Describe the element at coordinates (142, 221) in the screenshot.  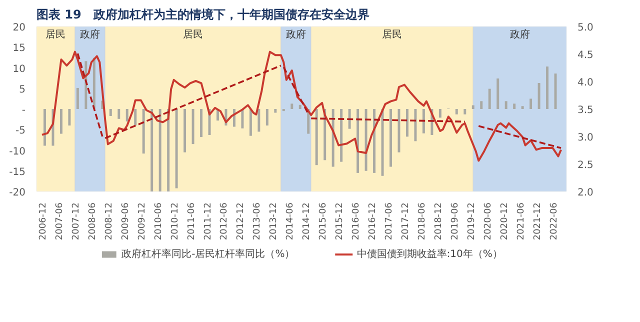
I see `x-tick-label: 2009-12` at that location.